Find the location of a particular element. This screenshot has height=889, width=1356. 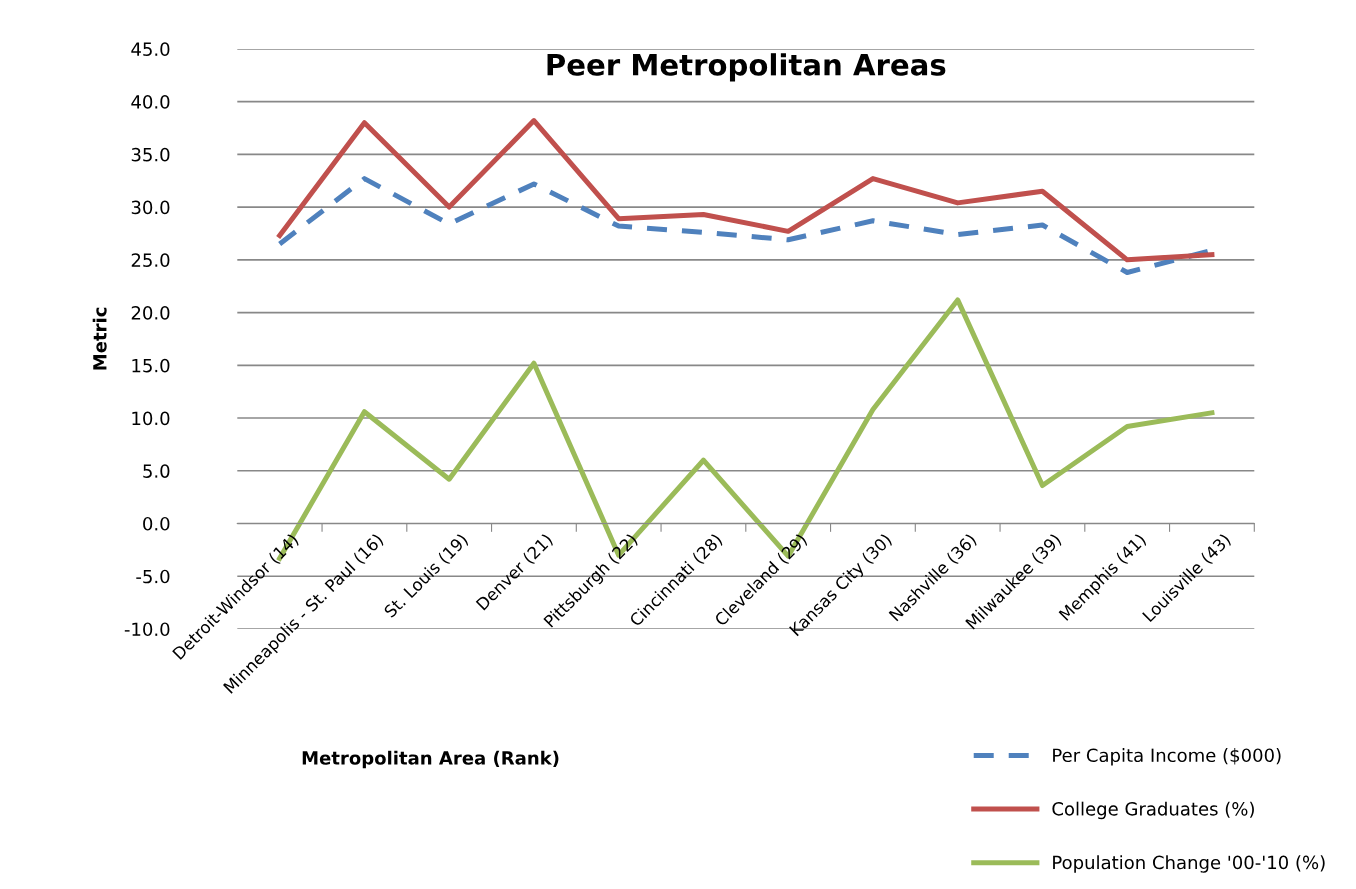

y-tick-label: -5.0 is located at coordinates (153, 576).